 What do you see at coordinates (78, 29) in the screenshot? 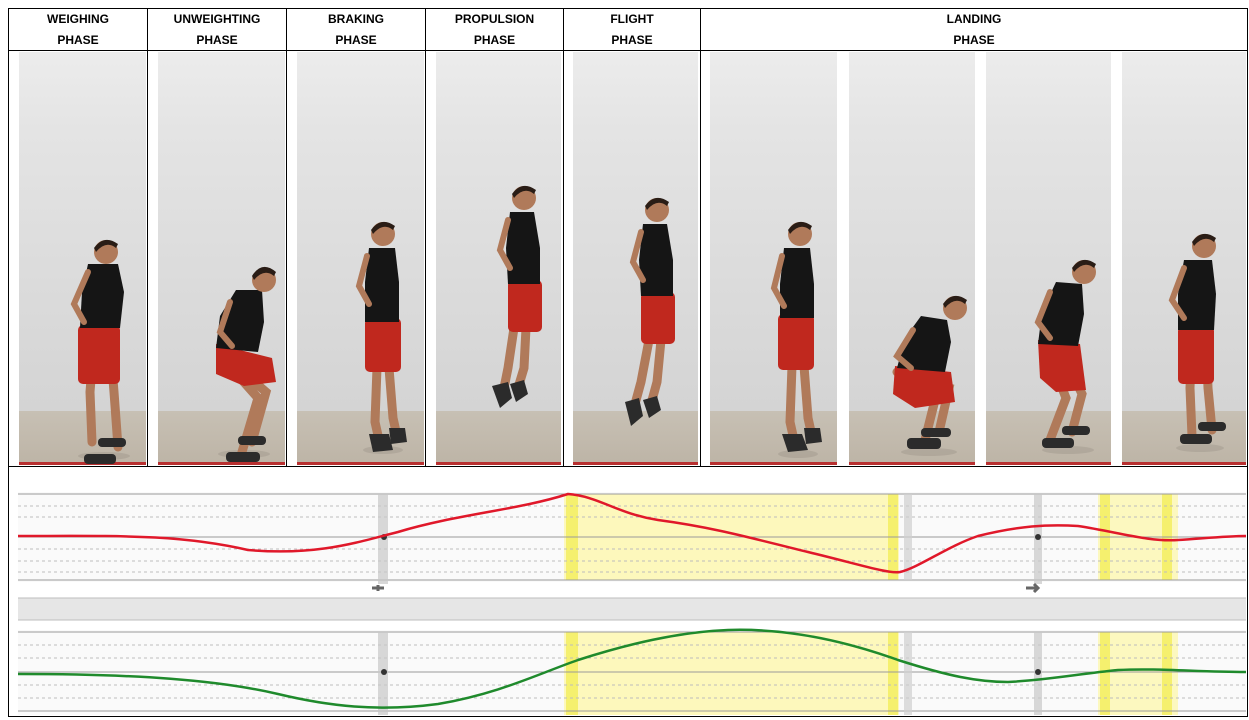
I see `phase-header-weighing: WEIGHING PHASE` at bounding box center [78, 29].